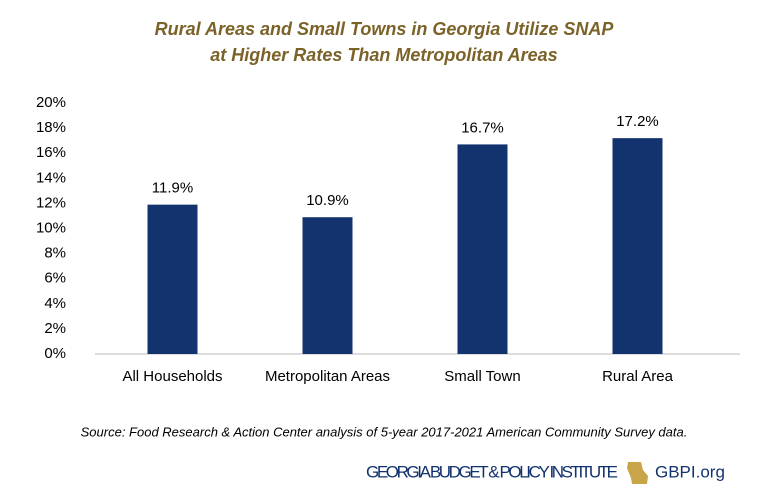 This screenshot has width=768, height=504. What do you see at coordinates (637, 473) in the screenshot?
I see `georgia-icon` at bounding box center [637, 473].